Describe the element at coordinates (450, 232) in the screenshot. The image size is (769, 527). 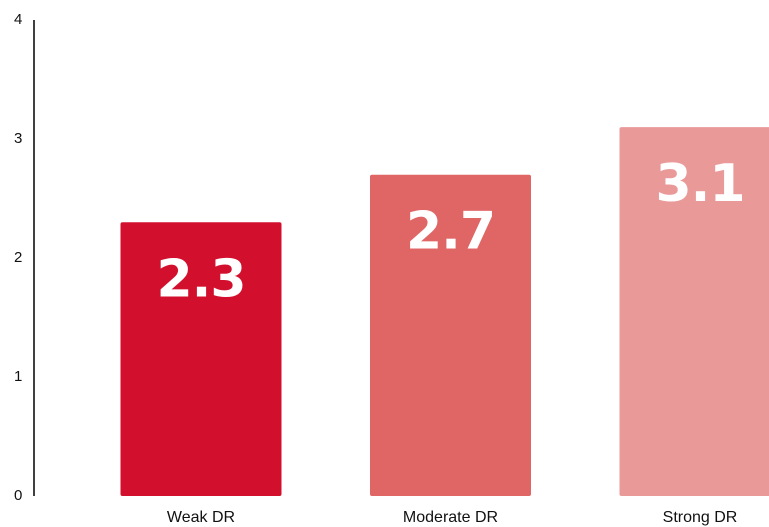
I see `data-label: 2.7` at that location.